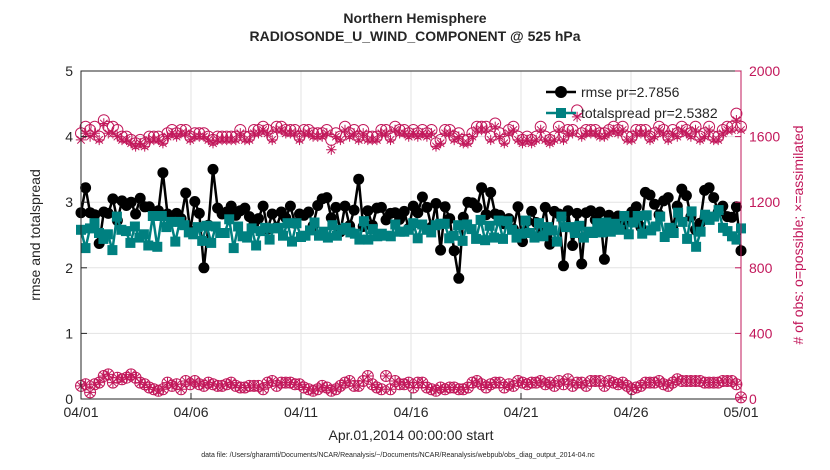 This screenshot has height=470, width=830. I want to click on legend-totalspread-marker, so click(561, 113).